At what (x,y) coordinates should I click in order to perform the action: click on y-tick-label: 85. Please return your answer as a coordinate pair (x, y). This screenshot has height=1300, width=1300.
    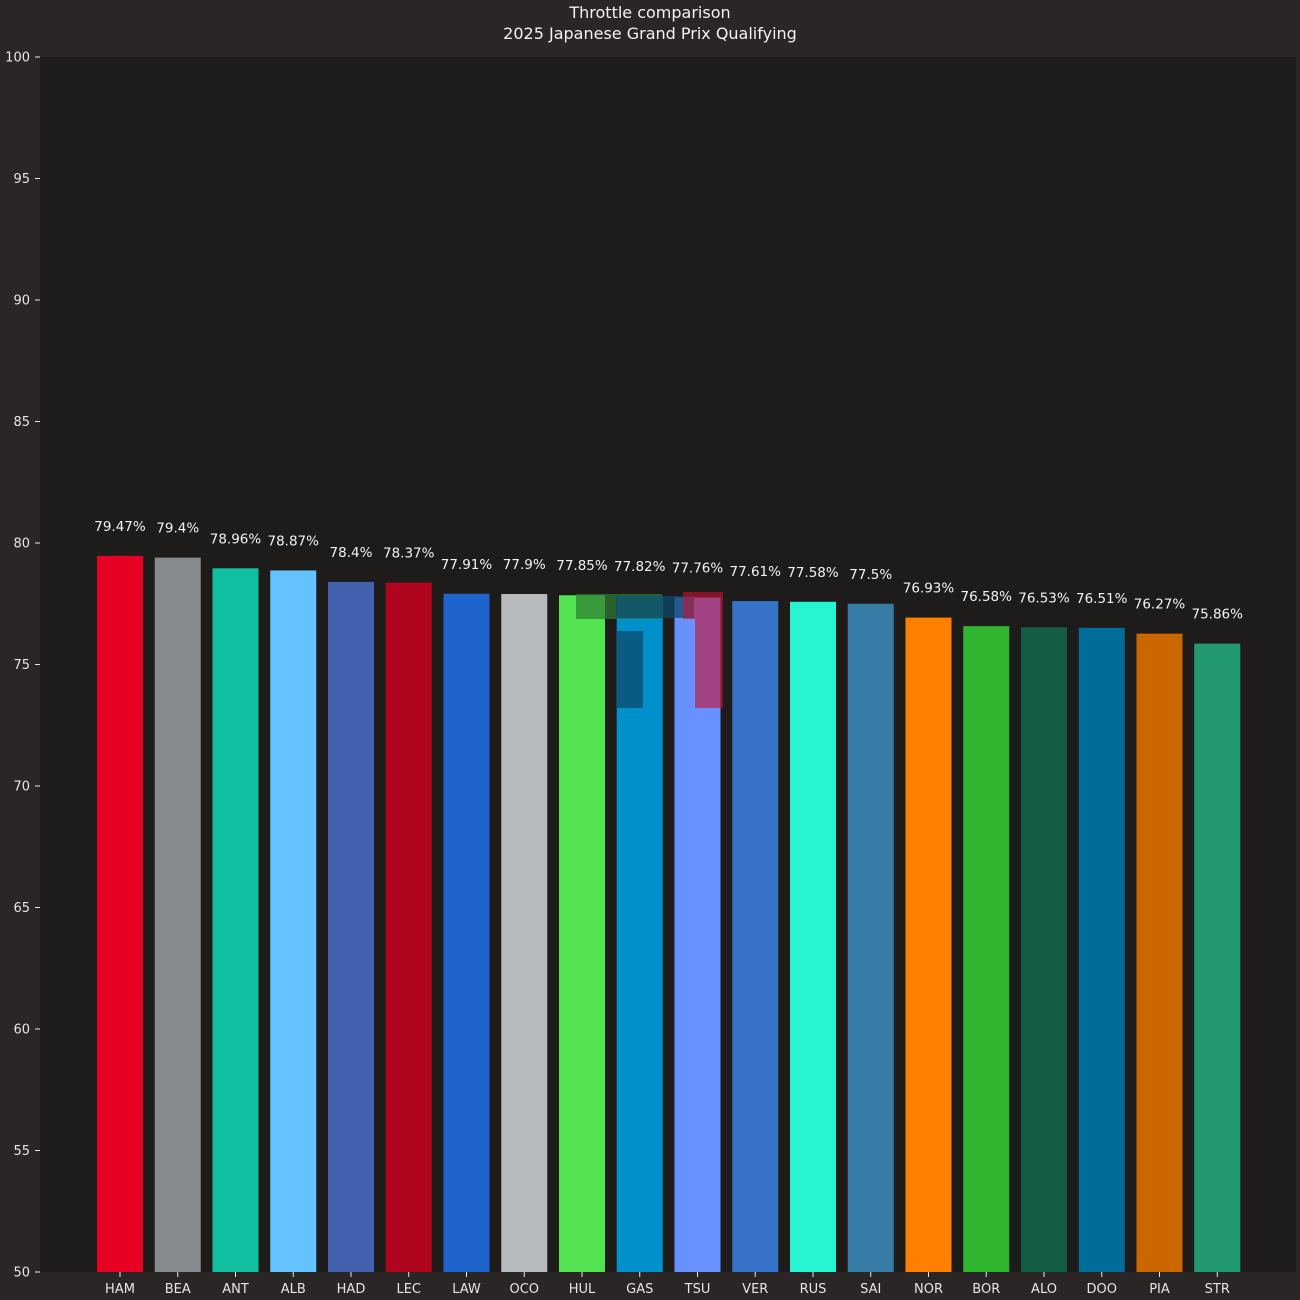
    Looking at the image, I should click on (21, 422).